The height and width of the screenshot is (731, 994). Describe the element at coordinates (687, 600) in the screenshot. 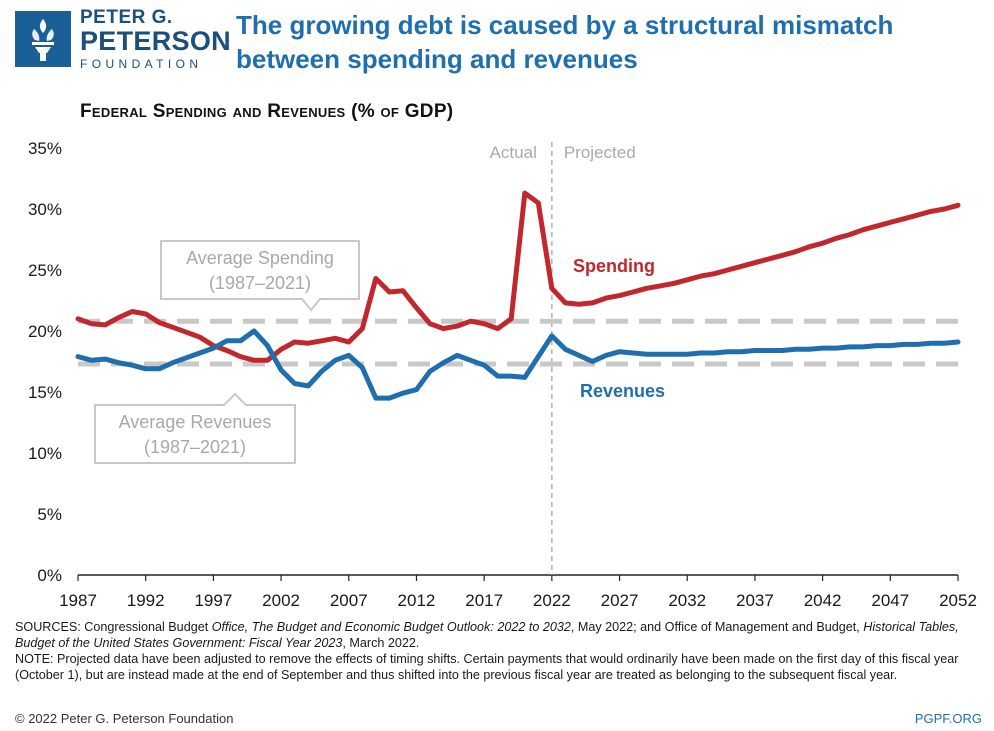

I see `x-tick-label: 2032` at that location.